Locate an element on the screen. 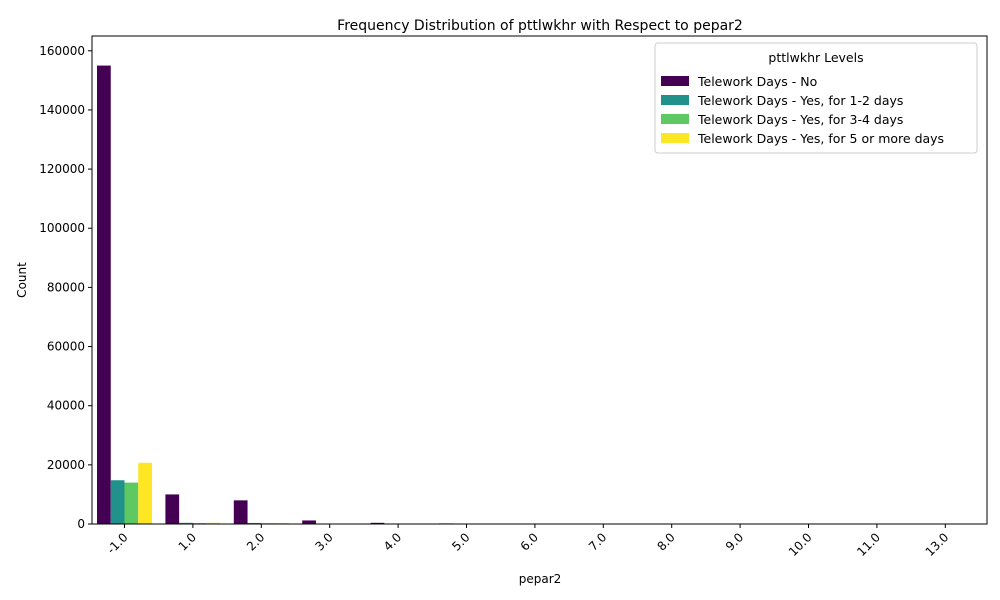 The height and width of the screenshot is (600, 1000). y-axis-label: Count is located at coordinates (22, 280).